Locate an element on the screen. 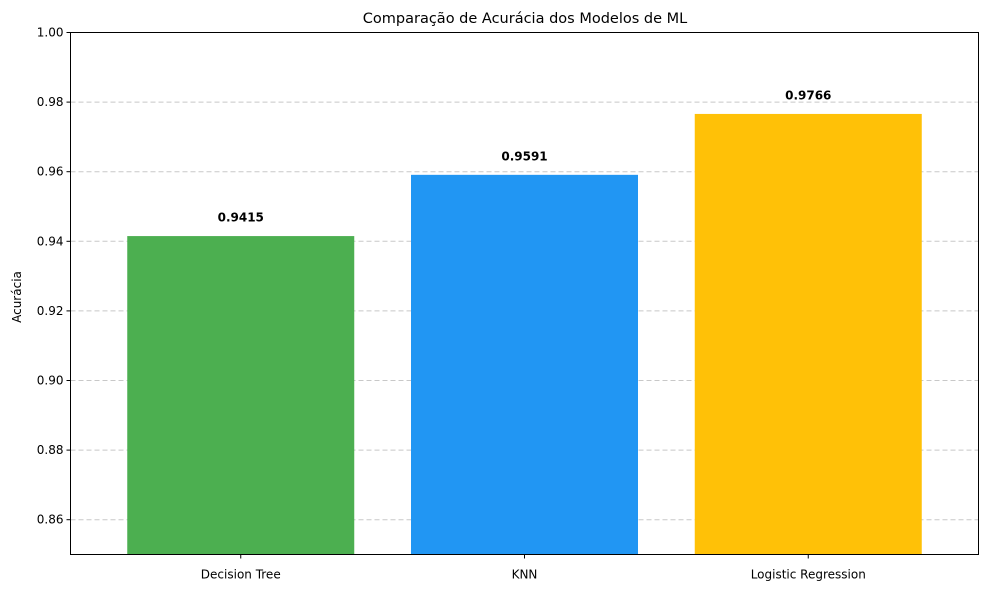 This screenshot has height=589, width=990. data-labels: 0.9415 0.9591 0.9766 is located at coordinates (525, 156).